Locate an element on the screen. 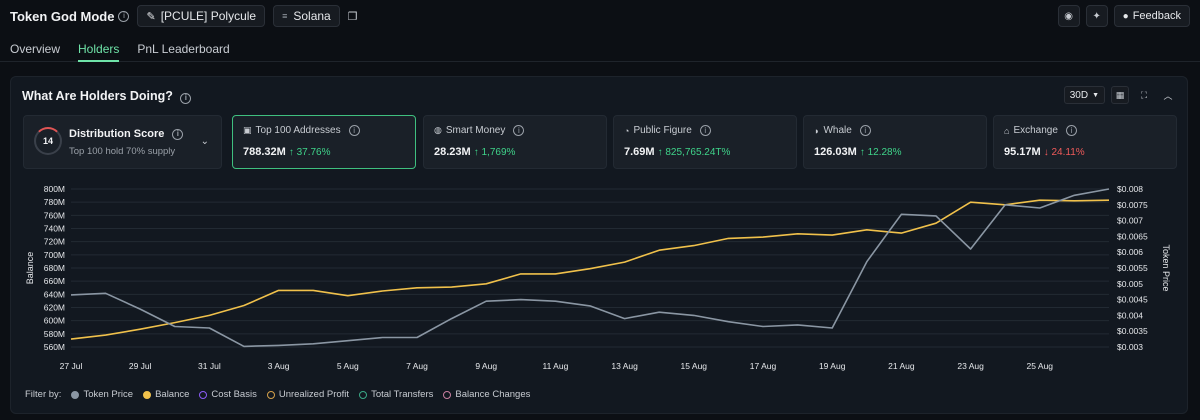 The height and width of the screenshot is (420, 1200). megaphone-icon: ◔ is located at coordinates (627, 130).